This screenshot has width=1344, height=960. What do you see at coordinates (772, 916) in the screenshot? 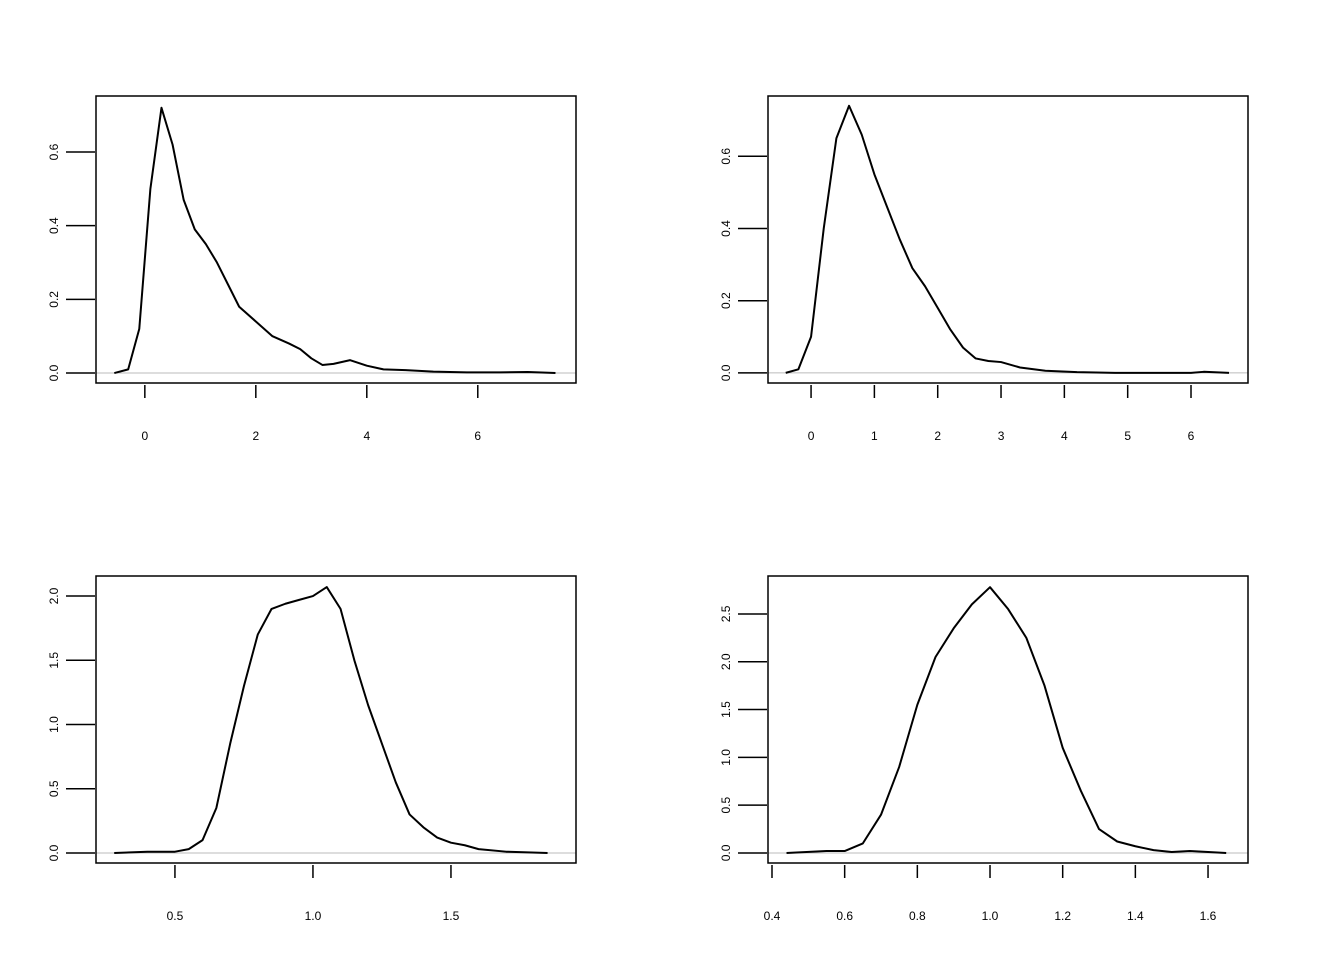
I see `x-tick-label: 0.4` at bounding box center [772, 916].